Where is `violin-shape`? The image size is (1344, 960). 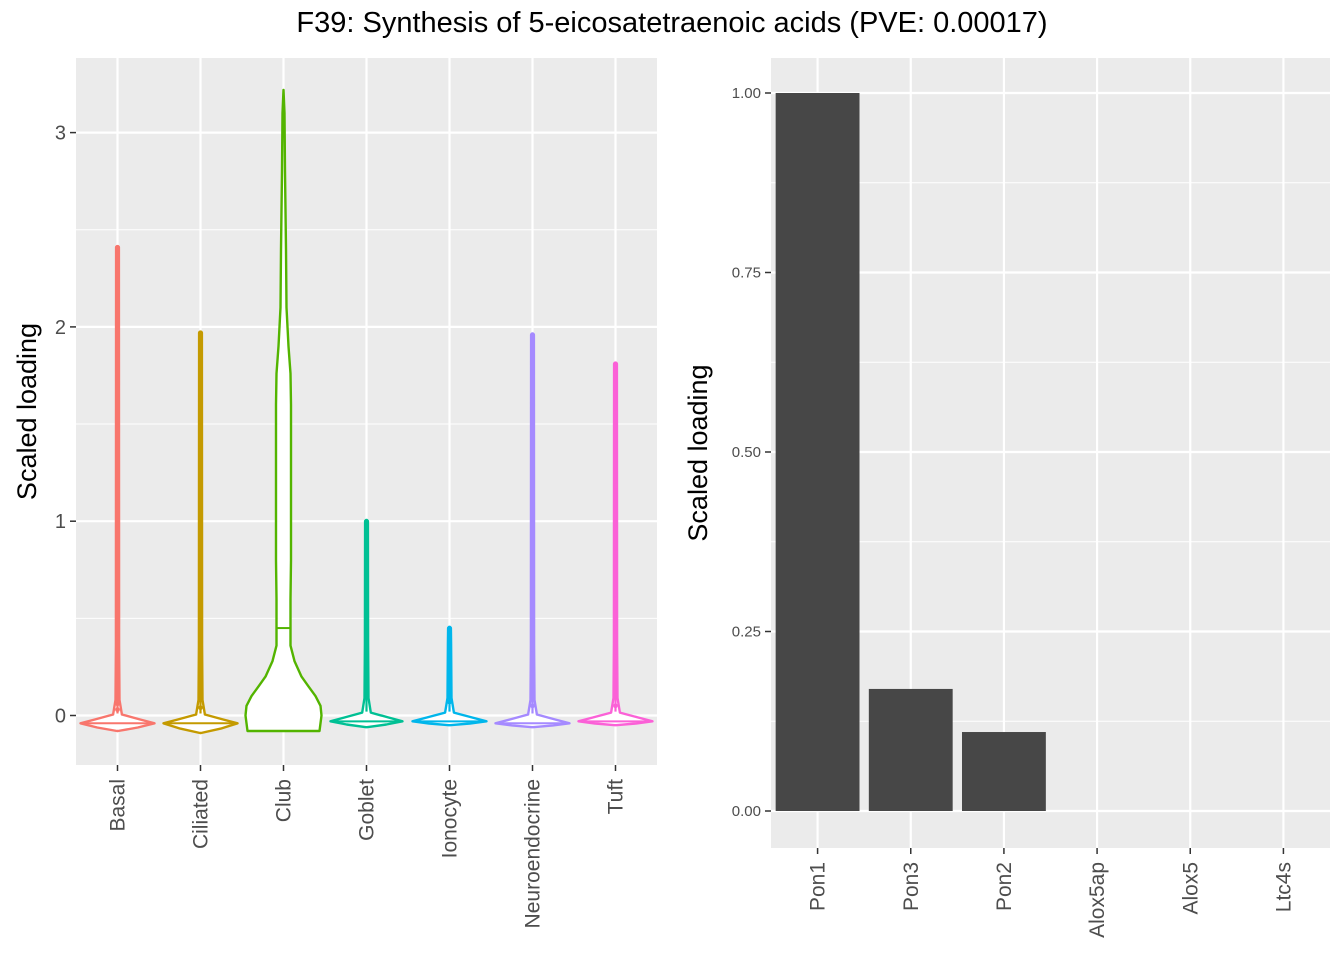
violin-shape is located at coordinates (283, 410).